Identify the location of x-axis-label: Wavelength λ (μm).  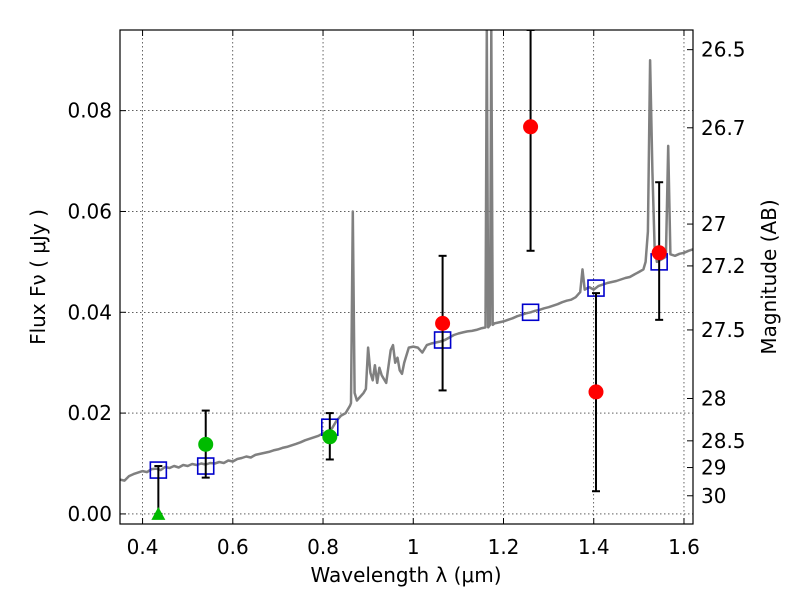
(405, 575).